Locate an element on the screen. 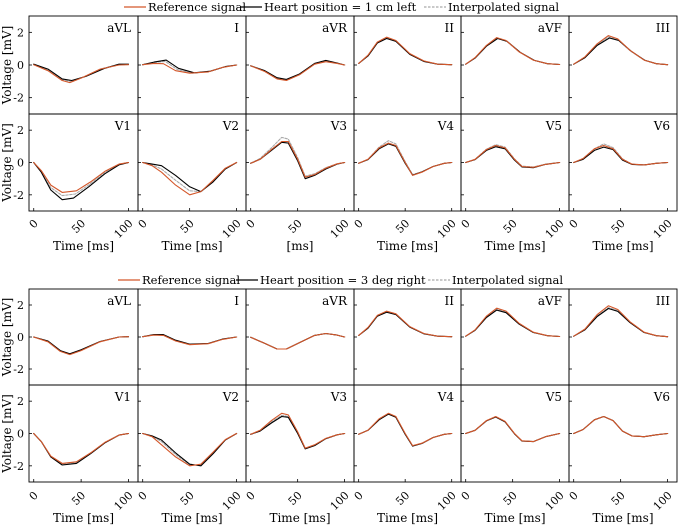 Image resolution: width=678 pixels, height=526 pixels. legend-item-interpolated: Interpolated signal is located at coordinates (491, 7).